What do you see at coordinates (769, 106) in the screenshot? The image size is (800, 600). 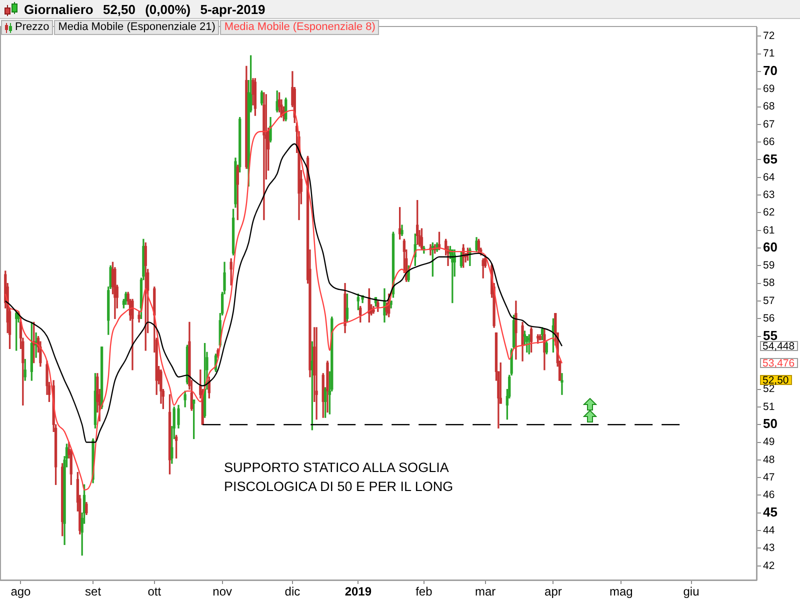 I see `y-tick-label: 68` at bounding box center [769, 106].